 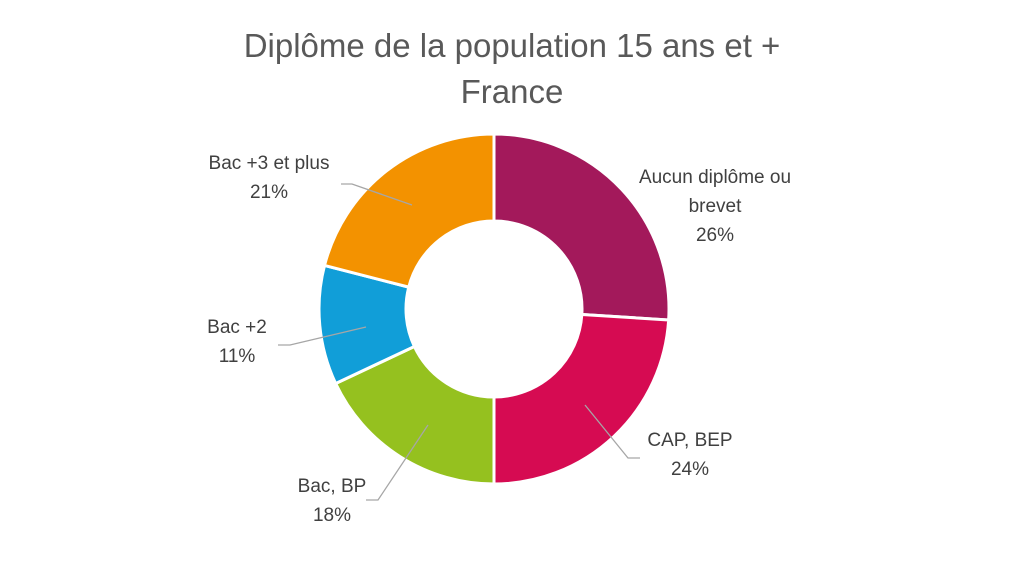 I want to click on leader-line-bac-3-et-plus, so click(x=377, y=194).